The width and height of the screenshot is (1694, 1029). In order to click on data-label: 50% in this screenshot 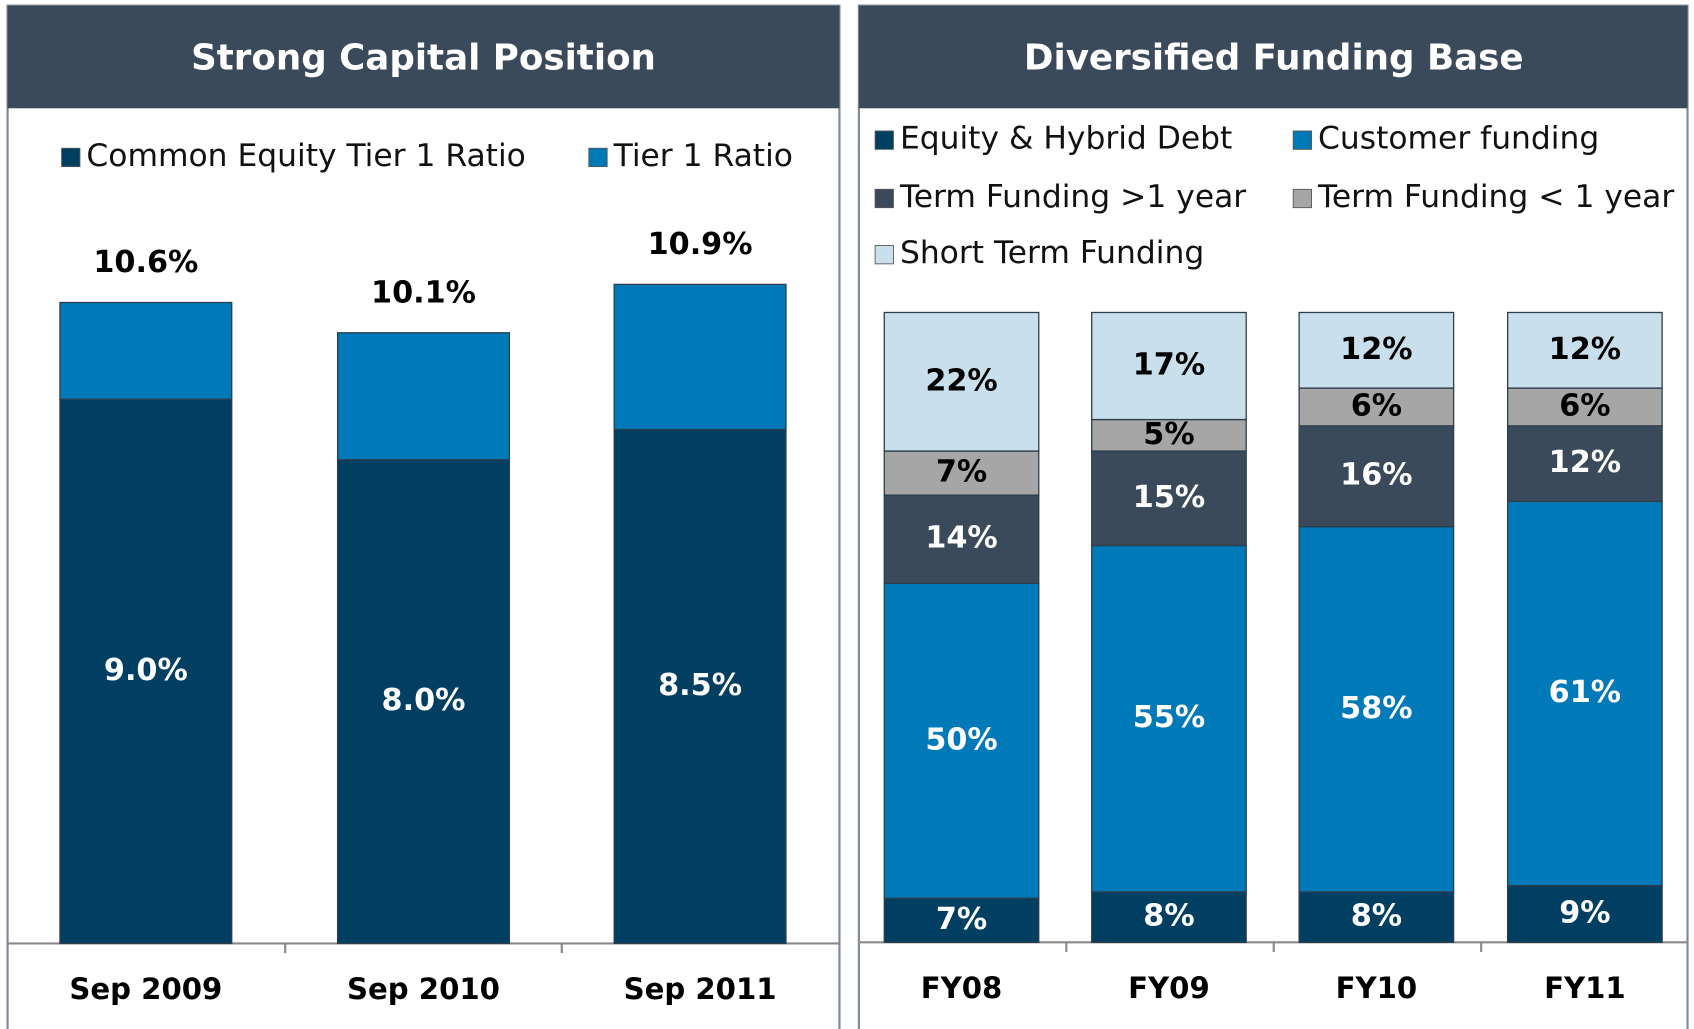, I will do `click(961, 739)`.